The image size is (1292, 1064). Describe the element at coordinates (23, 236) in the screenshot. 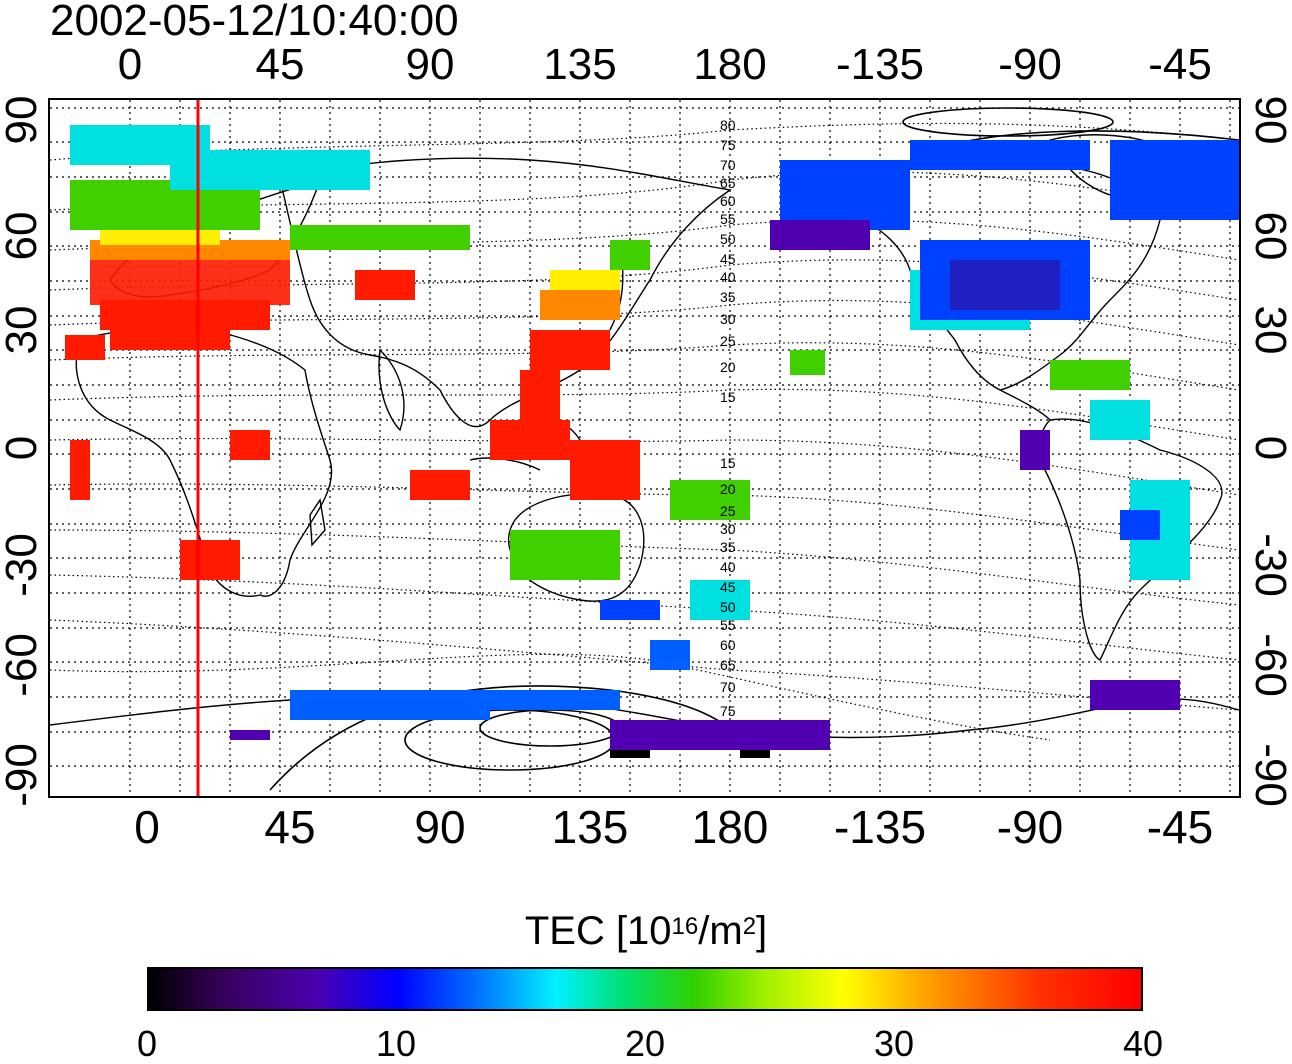

I see `left-lat-label: 60` at that location.